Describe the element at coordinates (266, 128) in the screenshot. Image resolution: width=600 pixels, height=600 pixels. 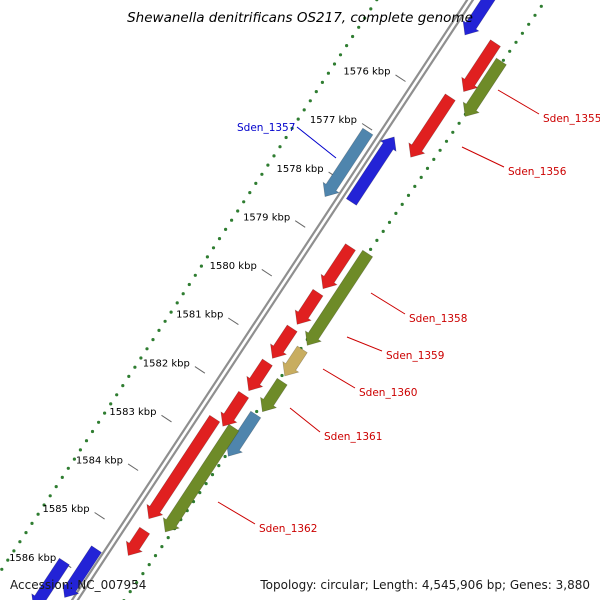
I see `gene-label-sden_1357: Sden_1357` at that location.